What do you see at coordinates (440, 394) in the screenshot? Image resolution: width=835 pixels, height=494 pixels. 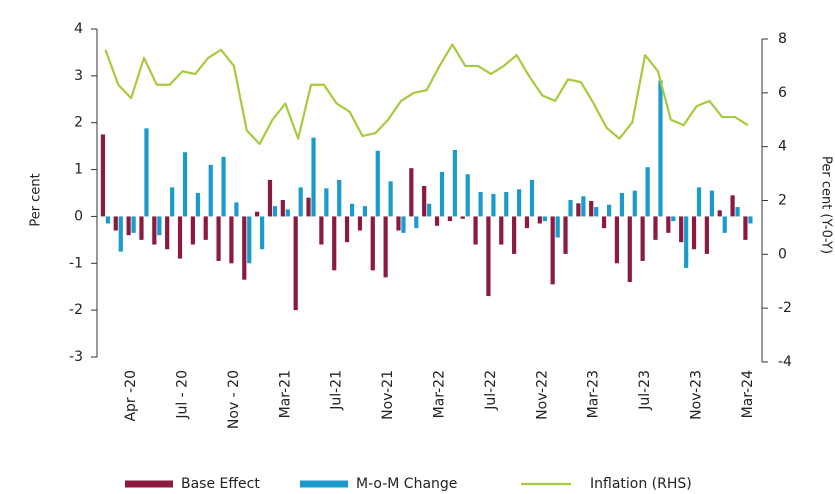 I see `x-tick-label: Mar-22` at bounding box center [440, 394].